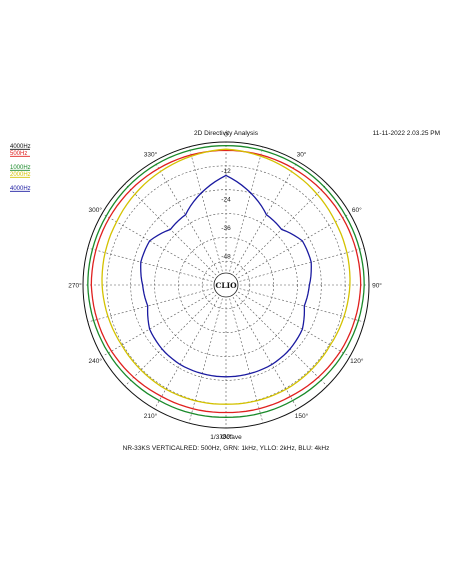 This screenshot has width=452, height=584. I want to click on logo-badge, so click(226, 285).